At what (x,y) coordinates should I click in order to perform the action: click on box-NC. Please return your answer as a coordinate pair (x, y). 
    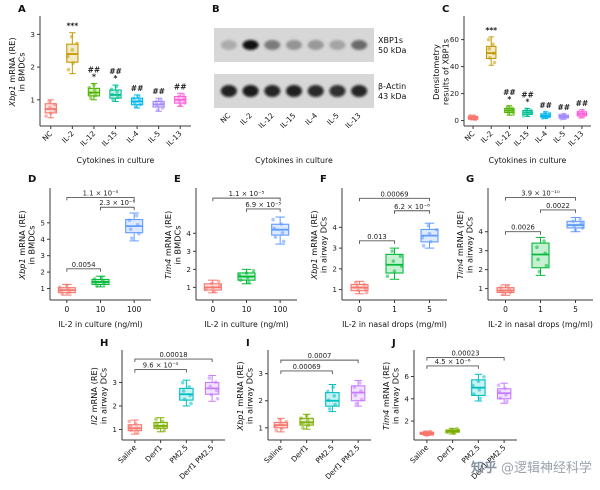
    Looking at the image, I should click on (51, 109).